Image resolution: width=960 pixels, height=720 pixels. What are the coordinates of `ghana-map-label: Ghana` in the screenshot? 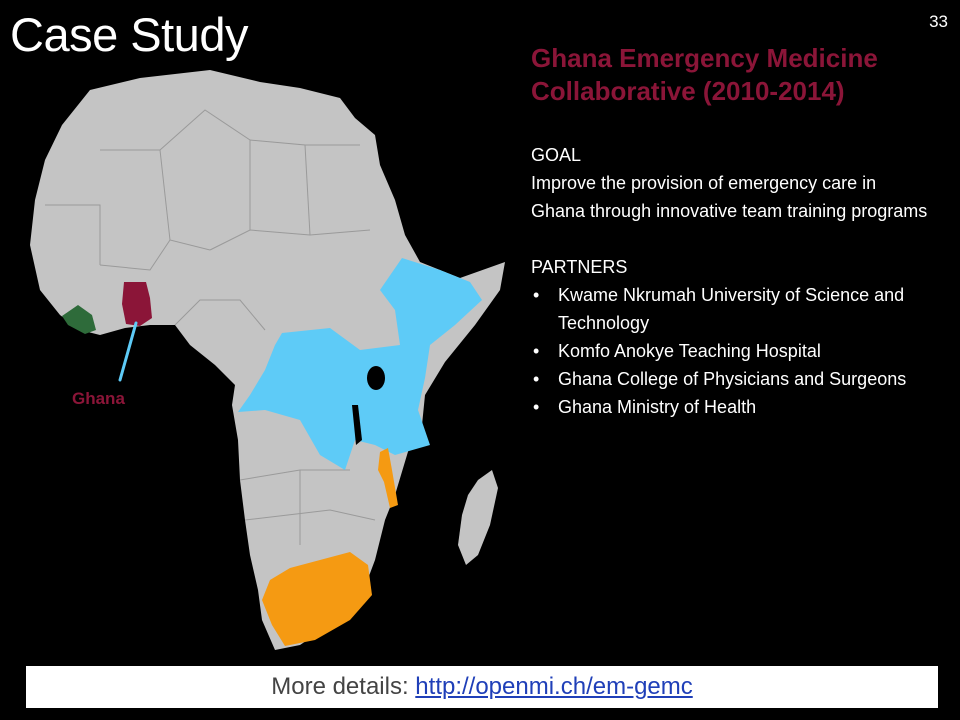 It's located at (98, 398).